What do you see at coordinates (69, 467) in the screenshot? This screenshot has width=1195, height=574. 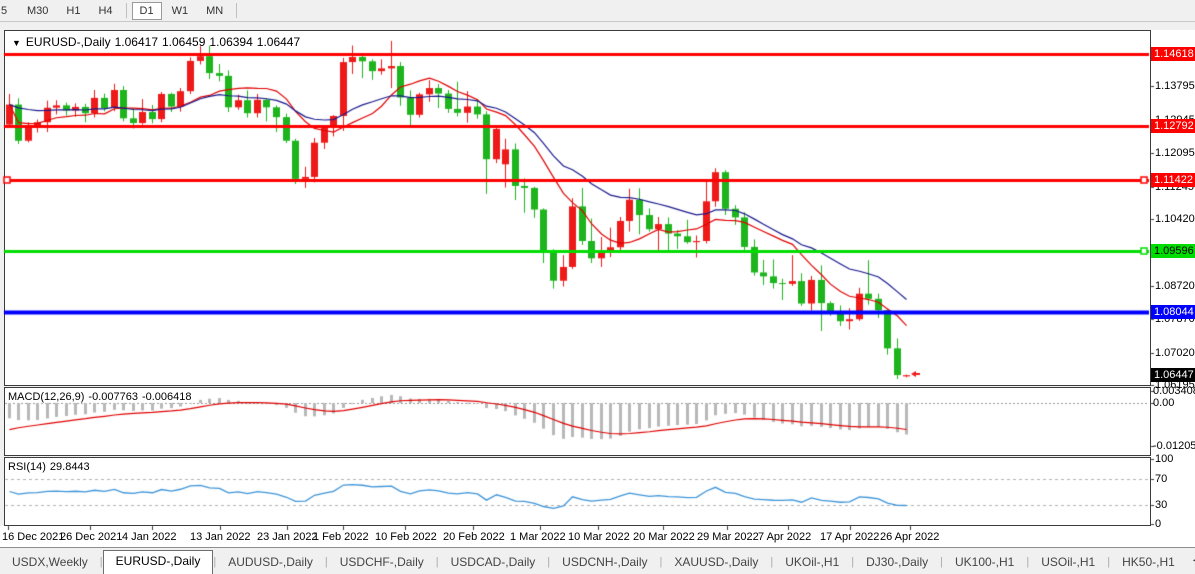 I see `rsi-value: 29.8443` at bounding box center [69, 467].